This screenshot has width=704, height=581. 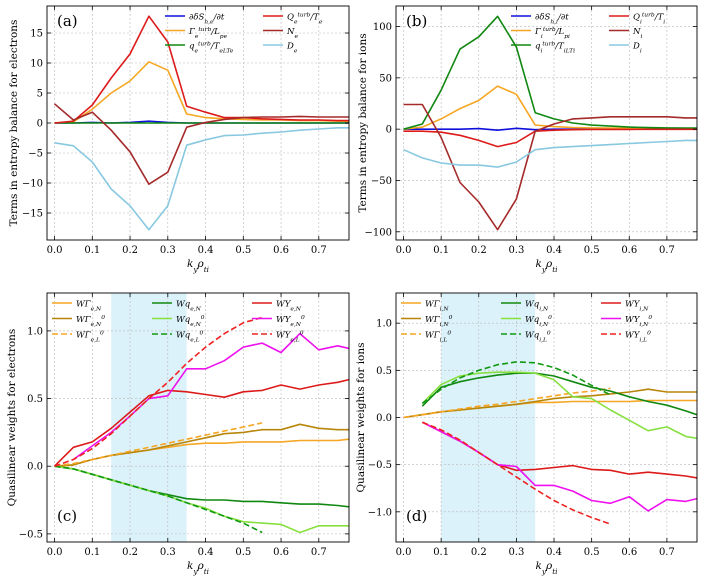 What do you see at coordinates (649, 18) in the screenshot?
I see `legend-entry: Qiturb/Ti` at bounding box center [649, 18].